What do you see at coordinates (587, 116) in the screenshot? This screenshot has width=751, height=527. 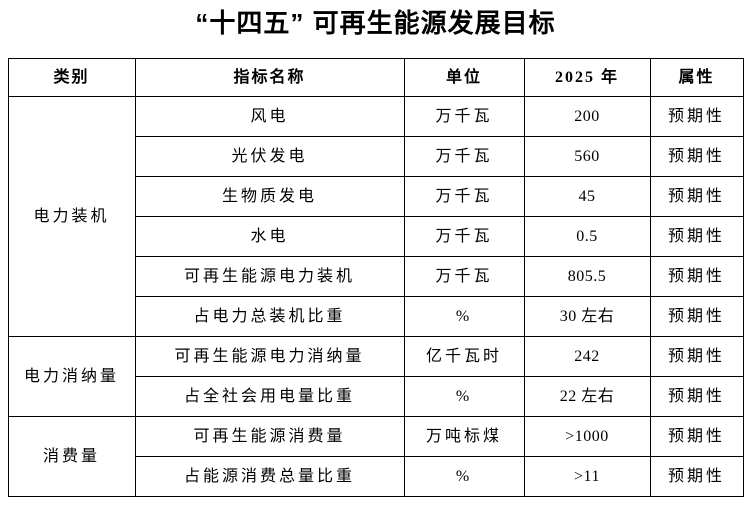 I see `value-cell: 200` at bounding box center [587, 116].